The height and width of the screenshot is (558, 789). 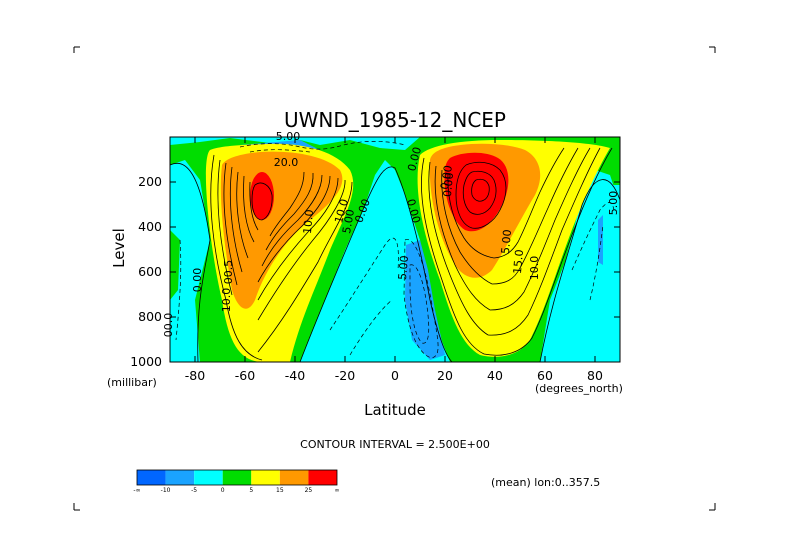 I want to click on colorbar-frame, so click(x=237, y=477).